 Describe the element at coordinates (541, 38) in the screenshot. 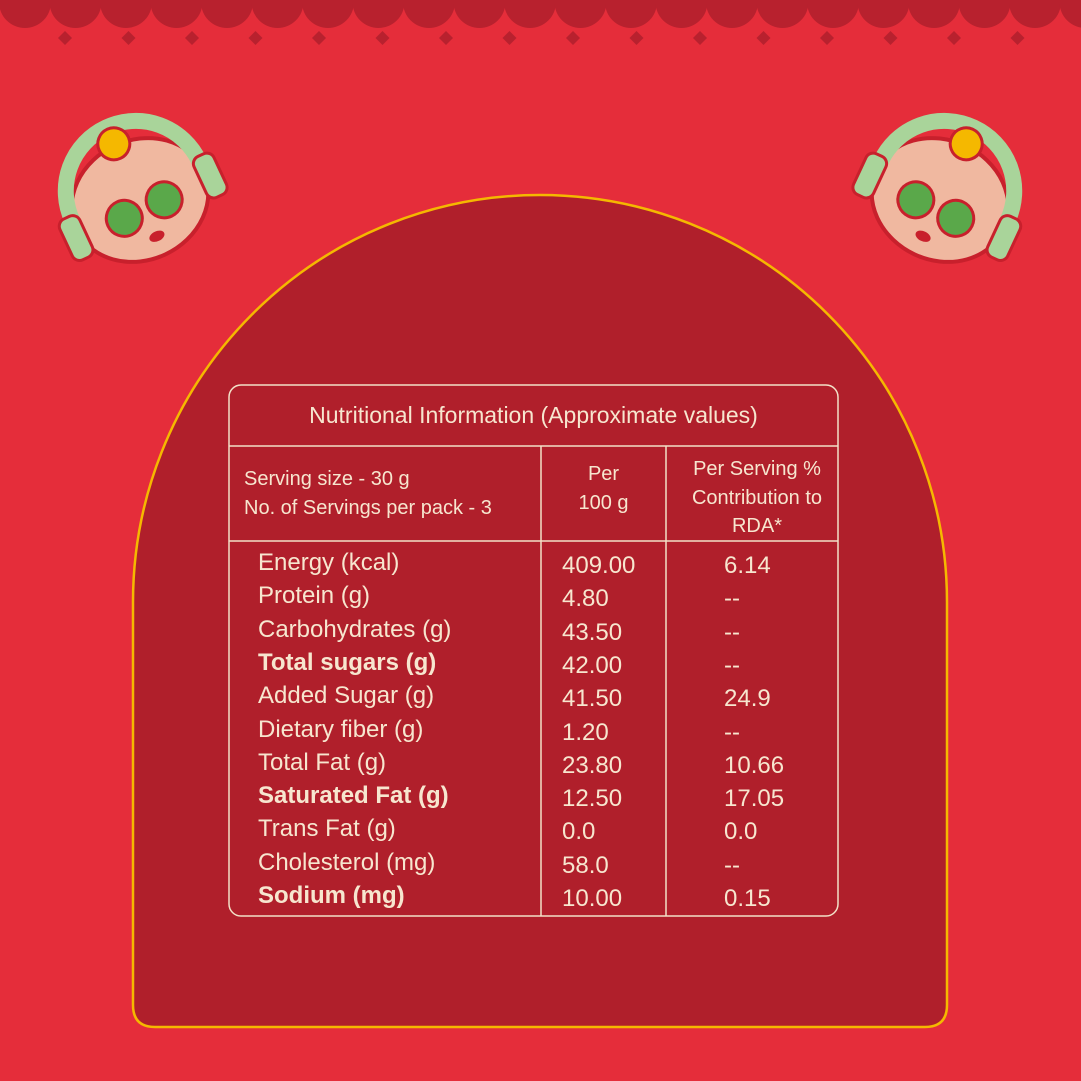

I see `diamond-border` at that location.